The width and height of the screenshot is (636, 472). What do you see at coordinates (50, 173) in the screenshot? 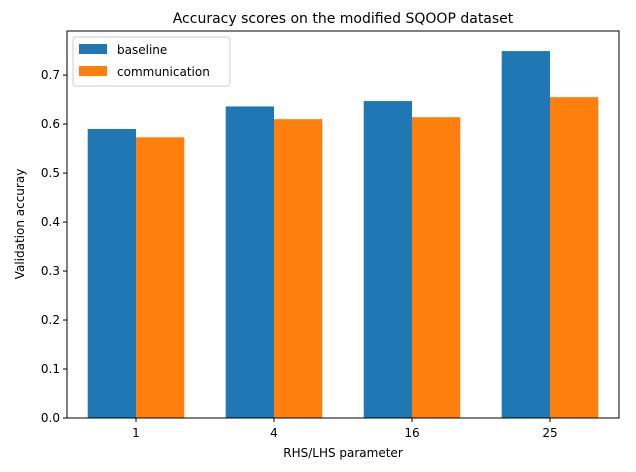
I see `y-tick-label: 0.5` at bounding box center [50, 173].